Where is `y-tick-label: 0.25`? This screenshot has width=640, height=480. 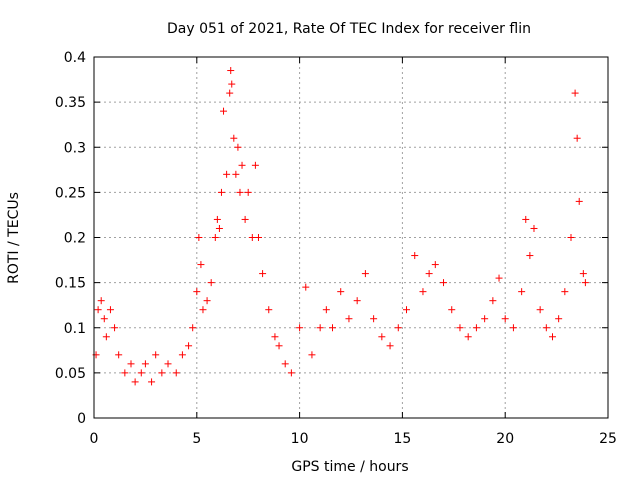
y-tick-label: 0.25 is located at coordinates (70, 193).